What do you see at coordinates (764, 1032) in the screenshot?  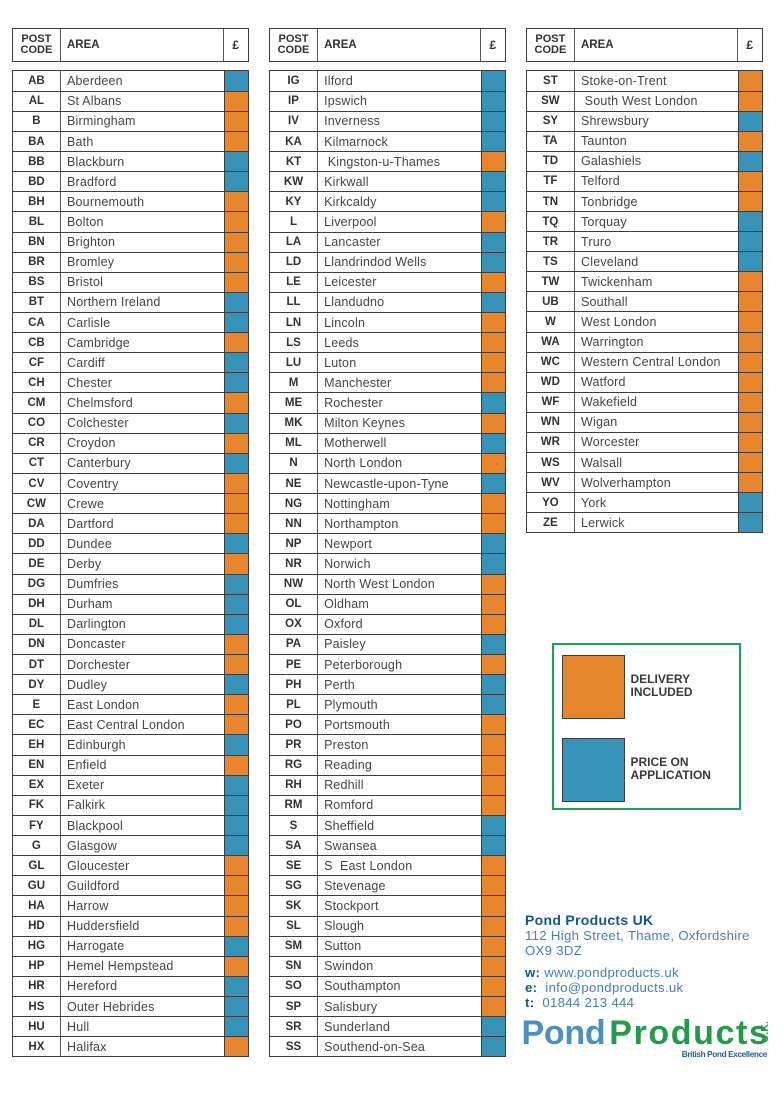 I see `svg-text: U.K.` at bounding box center [764, 1032].